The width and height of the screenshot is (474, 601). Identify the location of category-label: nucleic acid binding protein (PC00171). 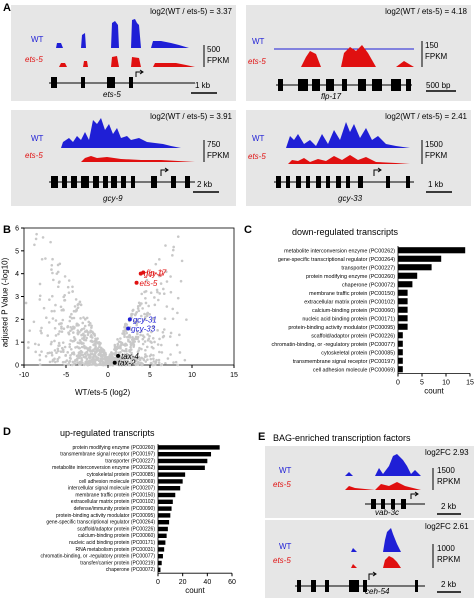
(112, 543).